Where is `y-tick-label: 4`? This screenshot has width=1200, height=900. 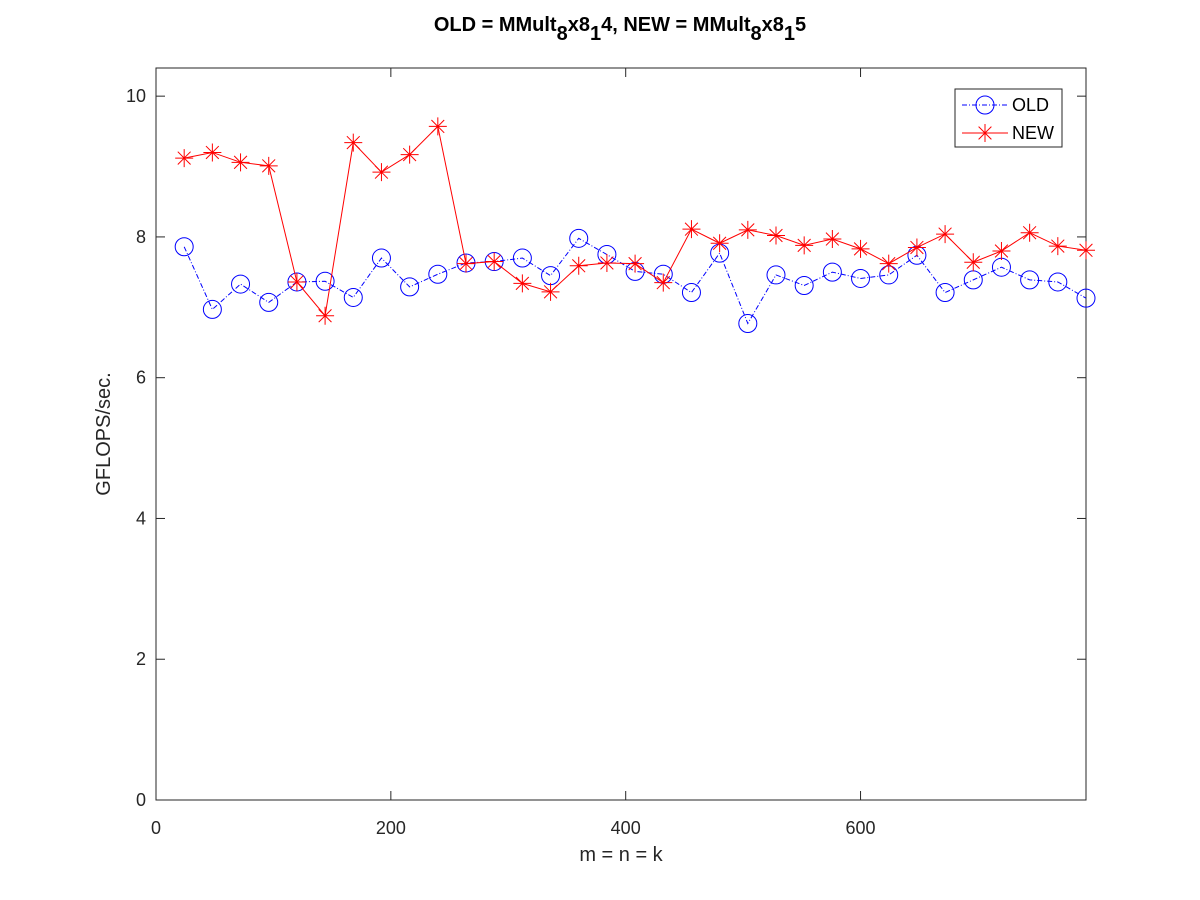 y-tick-label: 4 is located at coordinates (141, 518).